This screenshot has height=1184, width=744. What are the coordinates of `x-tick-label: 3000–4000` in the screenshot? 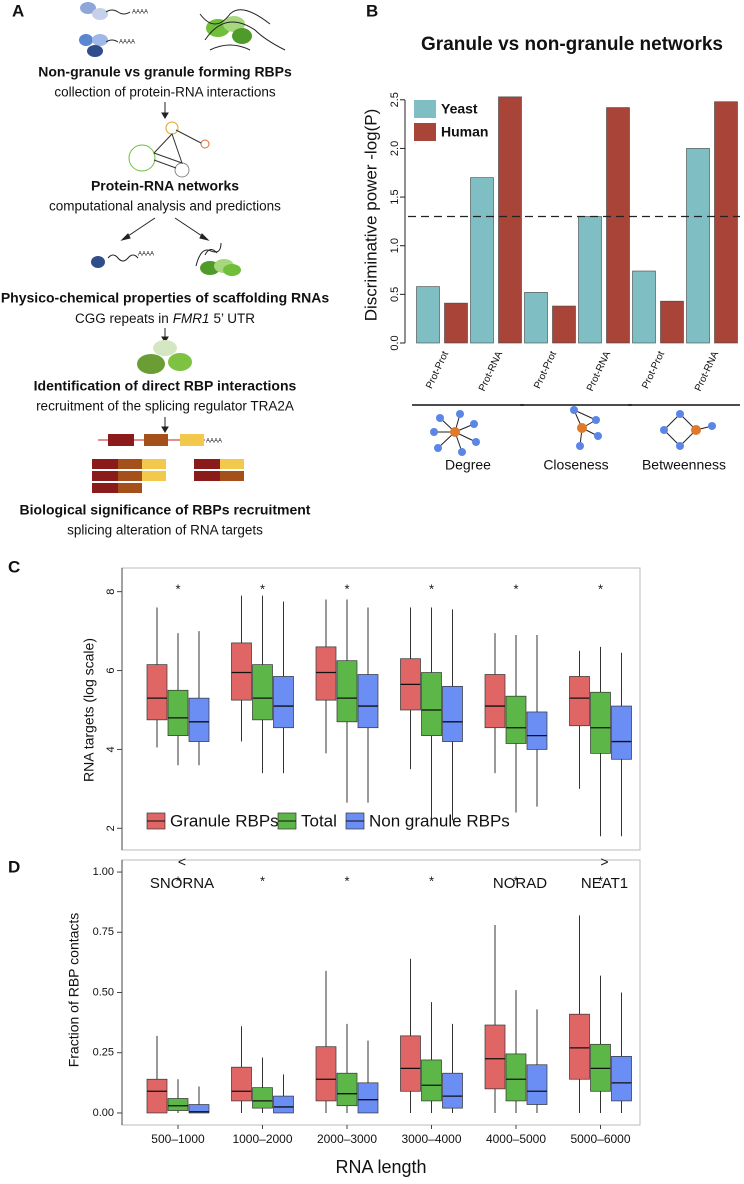 It's located at (431, 1139).